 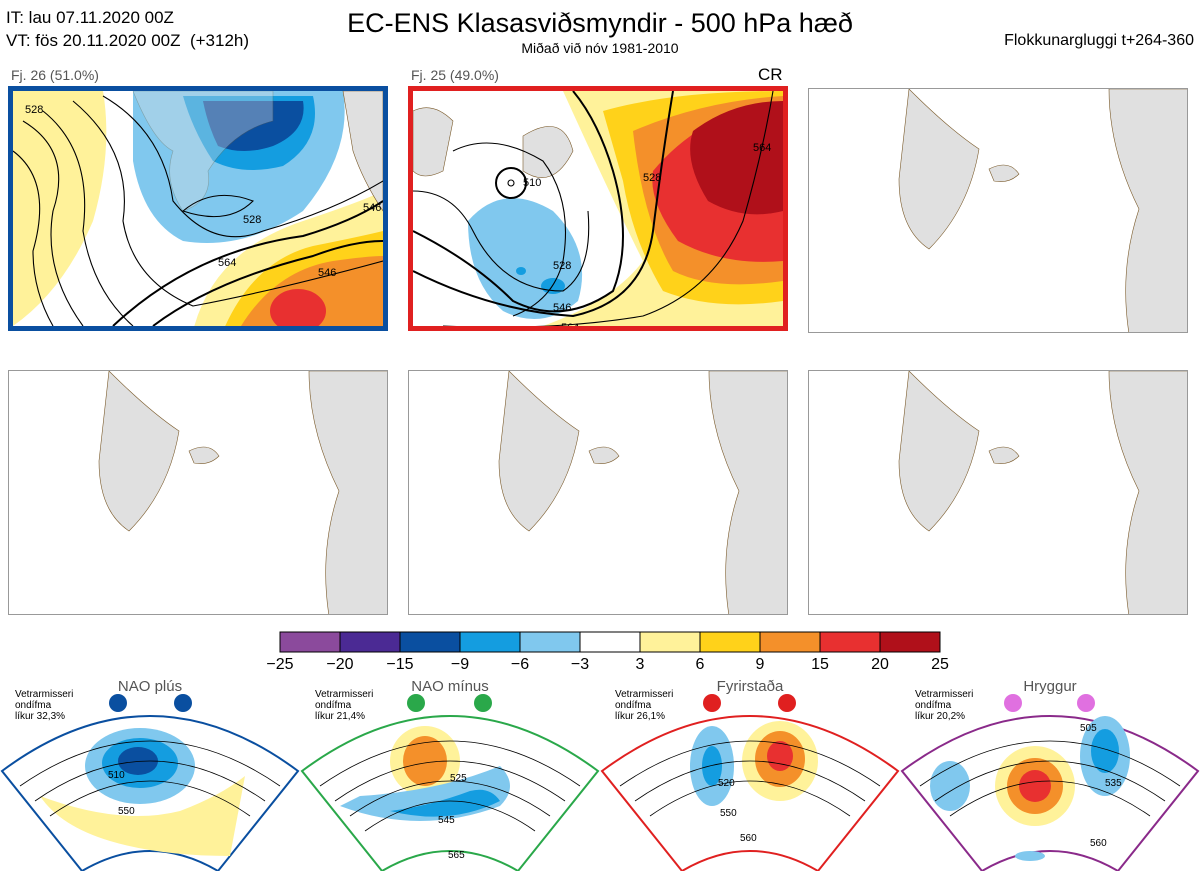 I want to click on cluster-1-title: Fj. 26 (51.0%), so click(x=55, y=75).